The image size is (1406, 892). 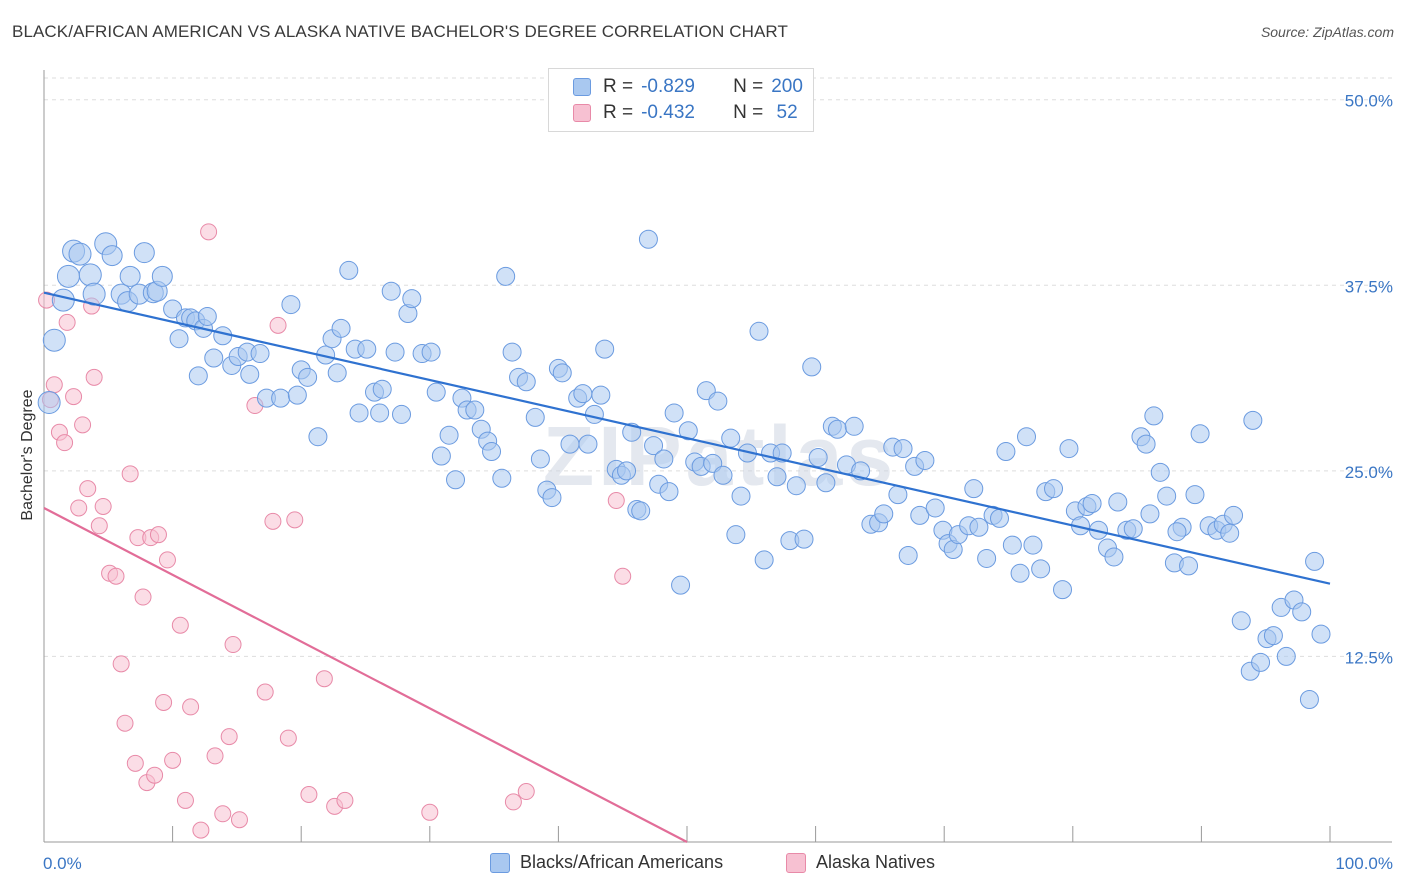 What do you see at coordinates (1369, 472) in the screenshot?
I see `y-tick-label: 25.0%` at bounding box center [1369, 472].